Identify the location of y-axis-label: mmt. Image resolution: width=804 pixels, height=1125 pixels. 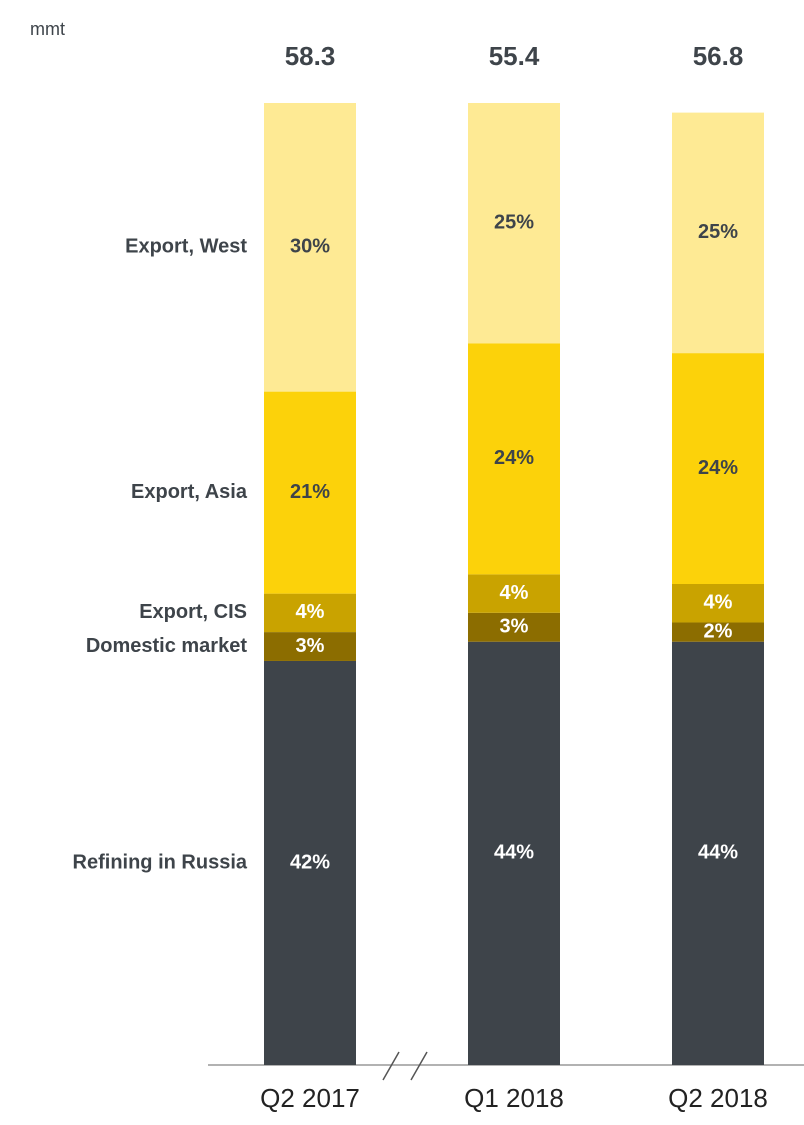
(47, 29).